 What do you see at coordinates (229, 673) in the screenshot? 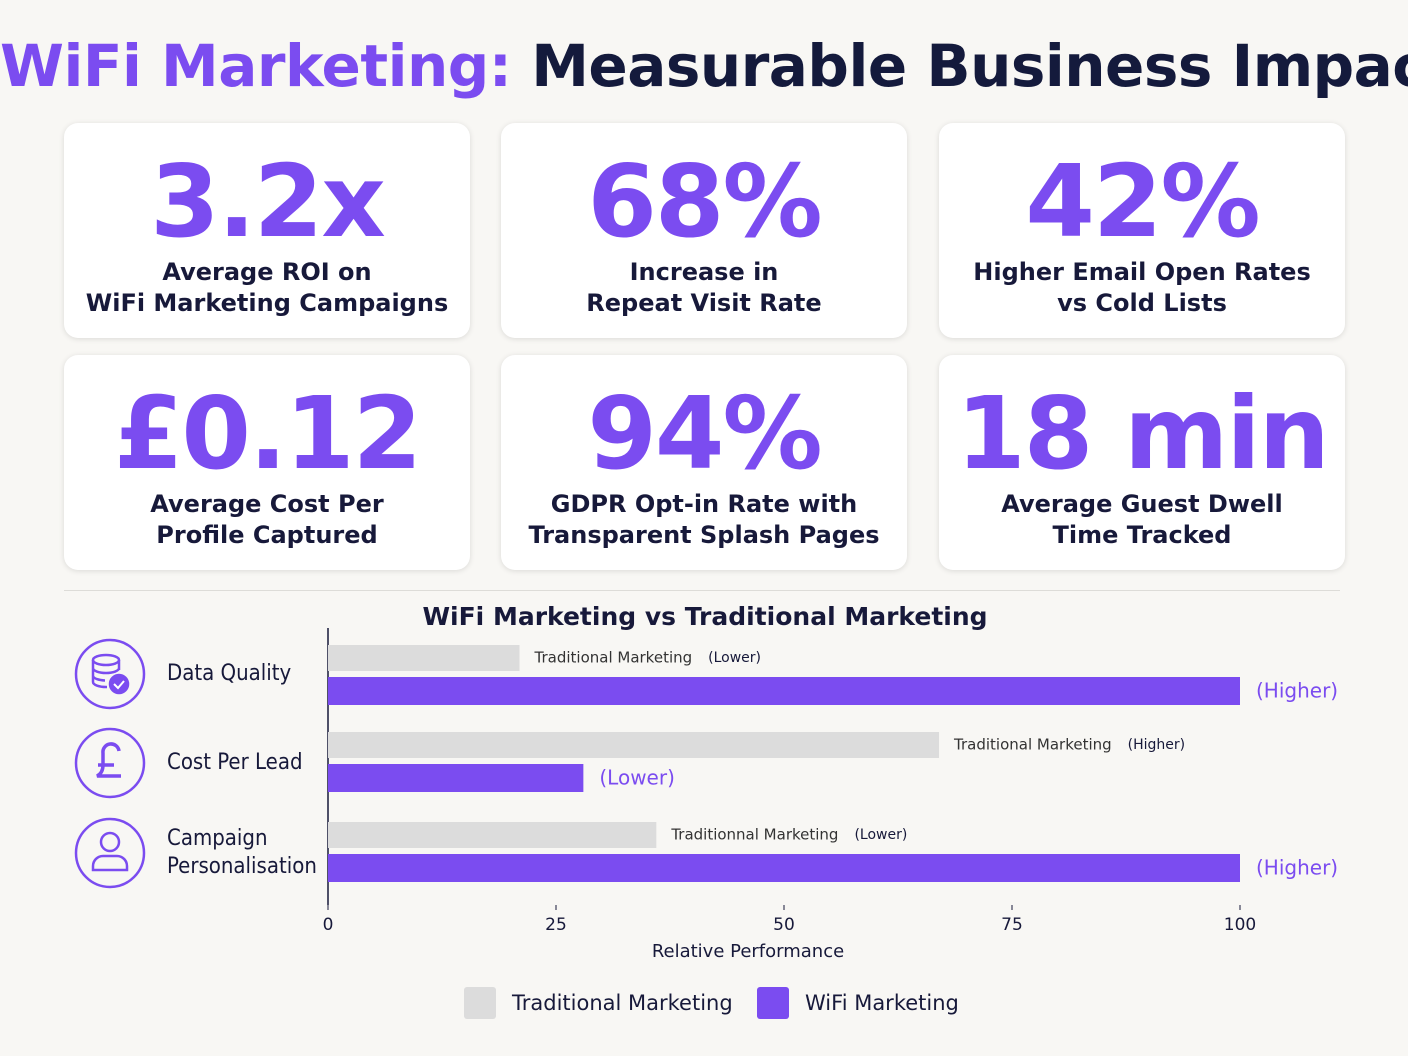
I see `category-label: Data Quality` at bounding box center [229, 673].